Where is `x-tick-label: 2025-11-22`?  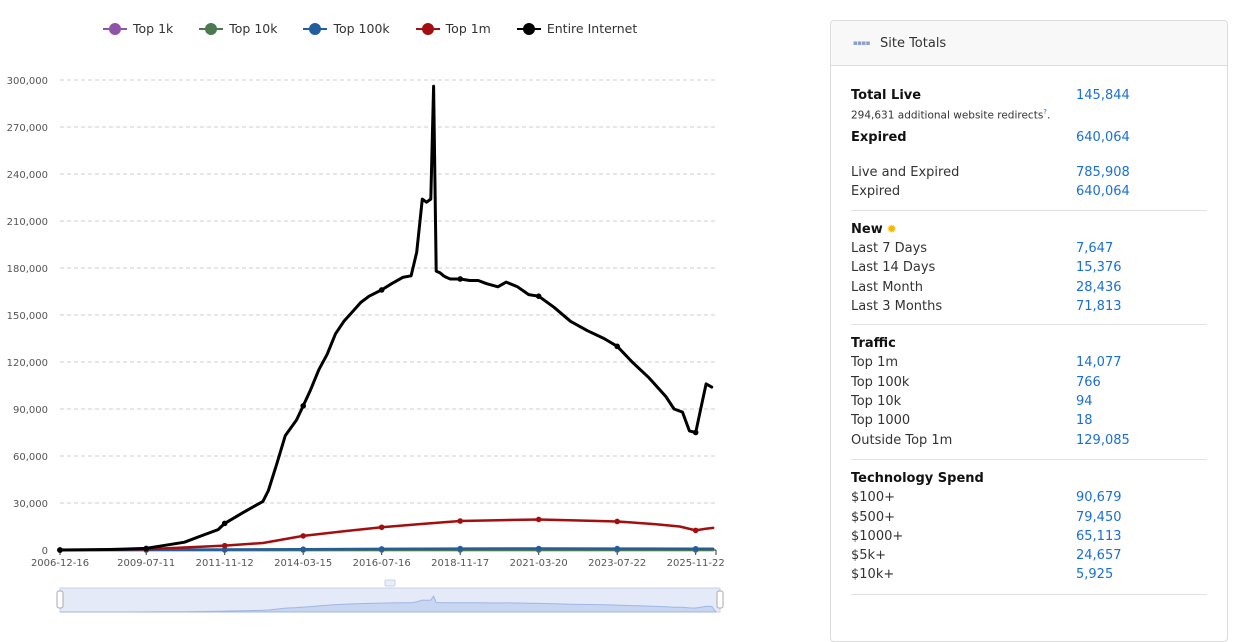
x-tick-label: 2025-11-22 is located at coordinates (696, 563).